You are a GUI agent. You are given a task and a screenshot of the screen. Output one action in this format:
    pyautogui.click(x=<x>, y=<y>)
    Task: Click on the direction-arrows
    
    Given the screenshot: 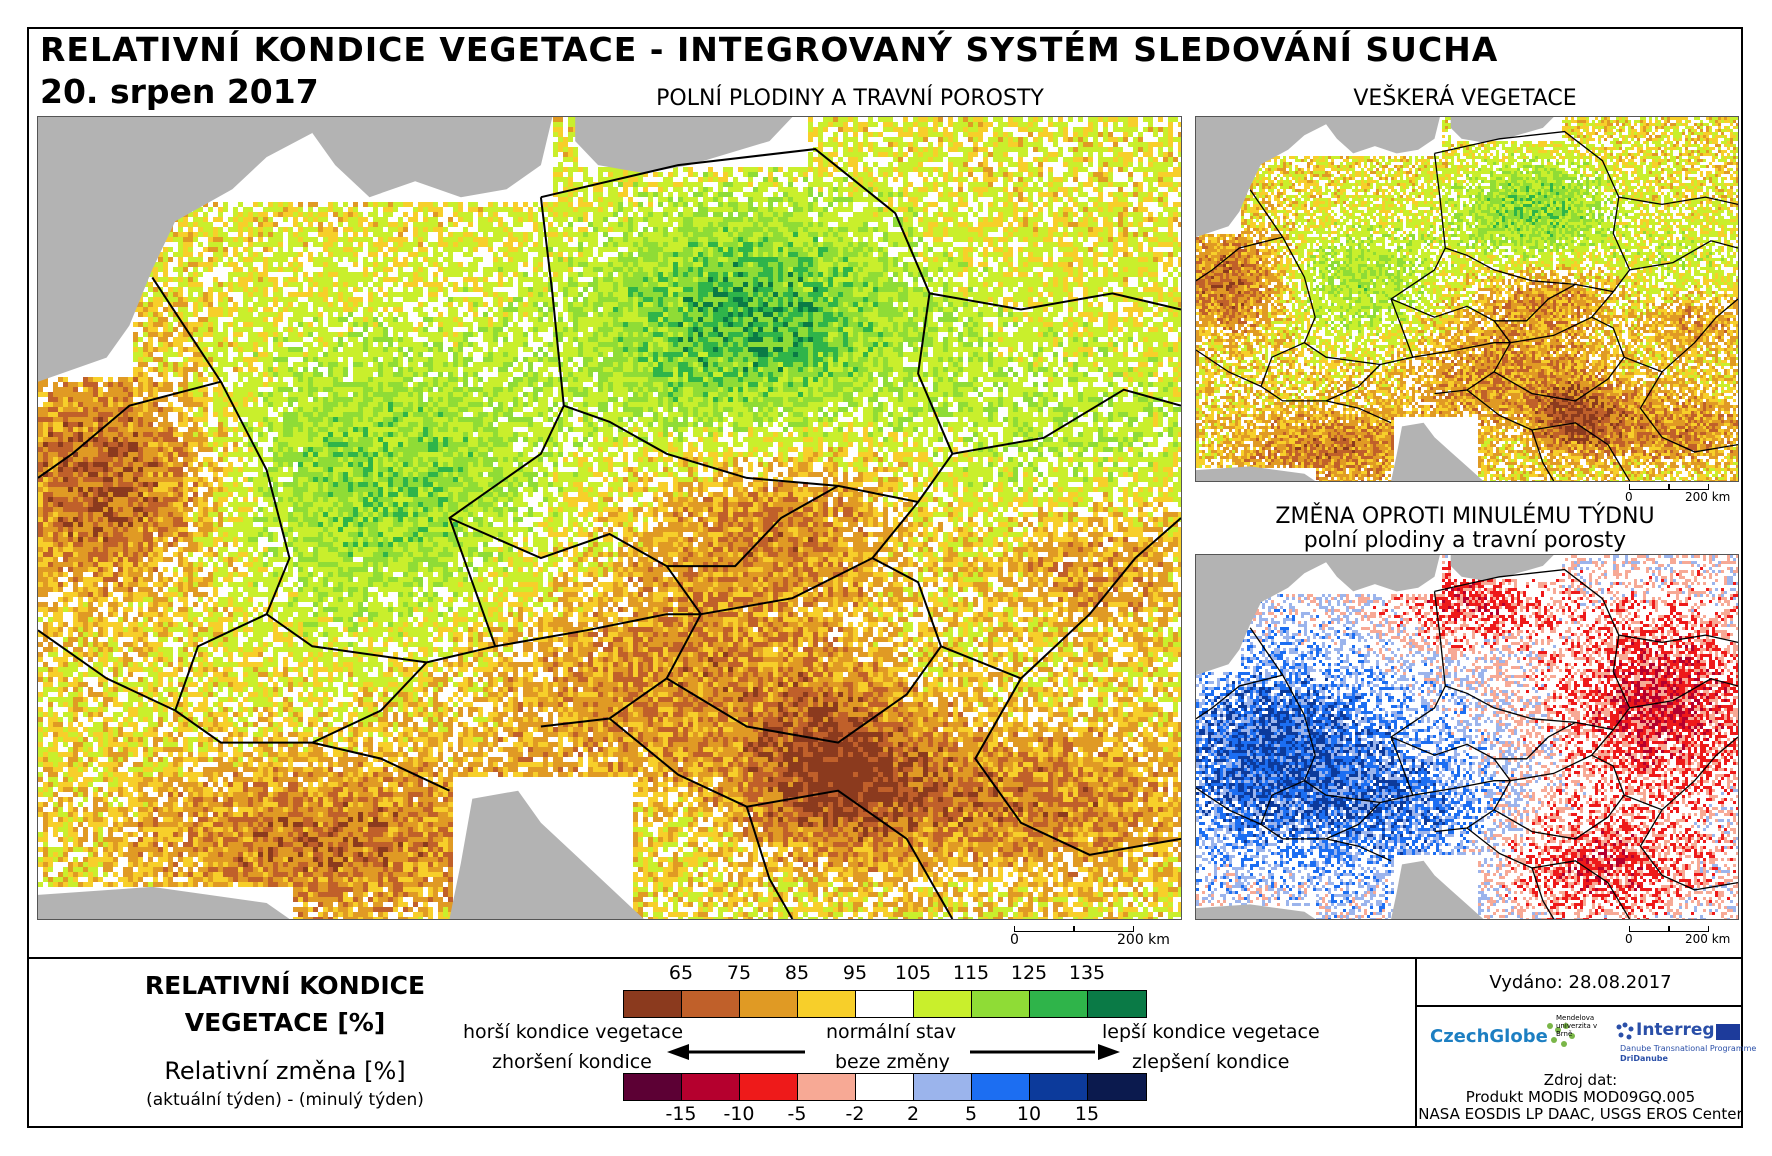 What is the action you would take?
    pyautogui.click(x=893, y=1052)
    